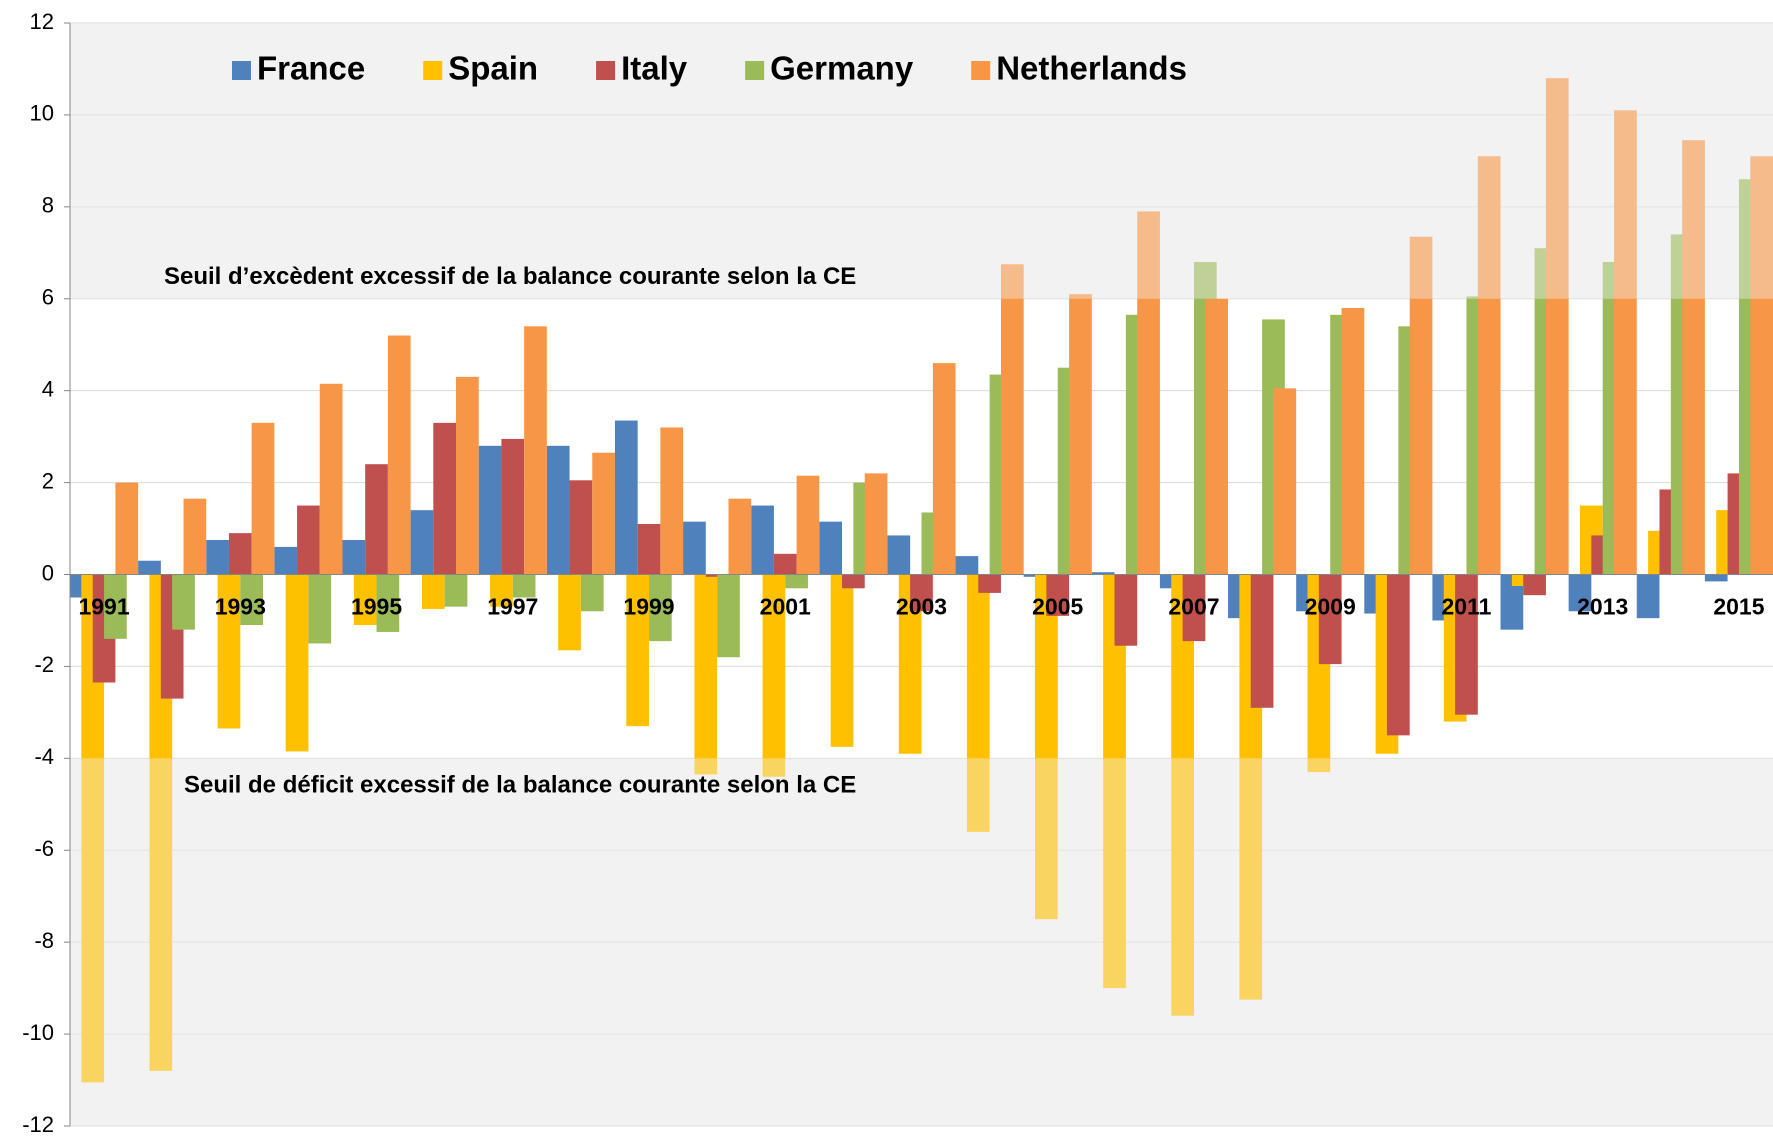 This screenshot has height=1136, width=1773. What do you see at coordinates (48, 480) in the screenshot?
I see `y-tick-label: 2` at bounding box center [48, 480].